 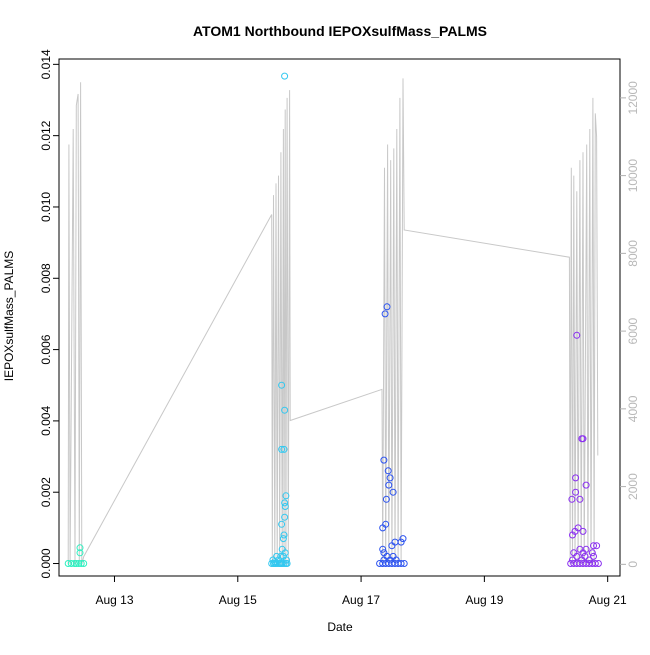 I want to click on x-axis: Aug 13 Aug 15 Aug 17 Aug 19 Aug 21, so click(x=361, y=591).